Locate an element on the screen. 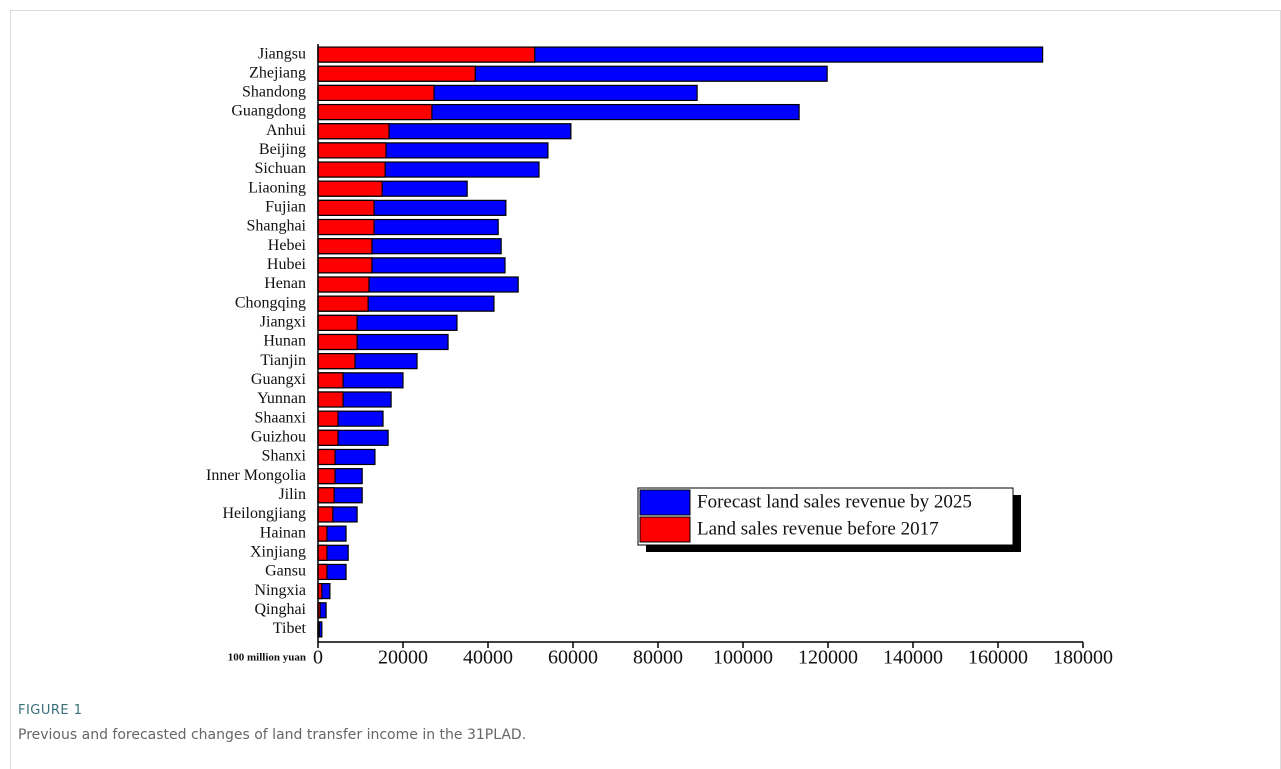  x-tick-label: 180000 is located at coordinates (1083, 658).